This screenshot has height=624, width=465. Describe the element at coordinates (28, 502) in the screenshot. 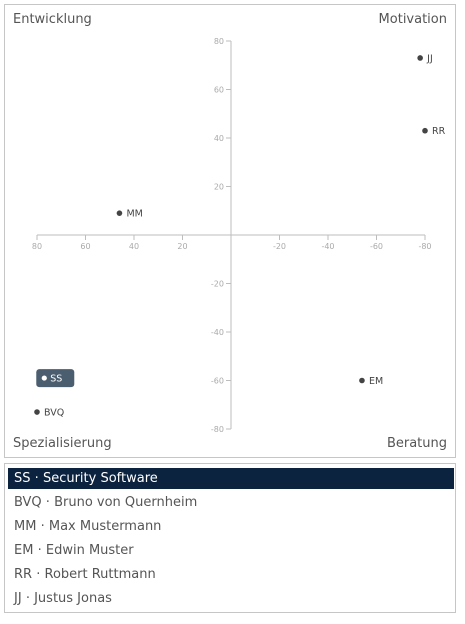

I see `list-item-abbr: BVQ` at that location.